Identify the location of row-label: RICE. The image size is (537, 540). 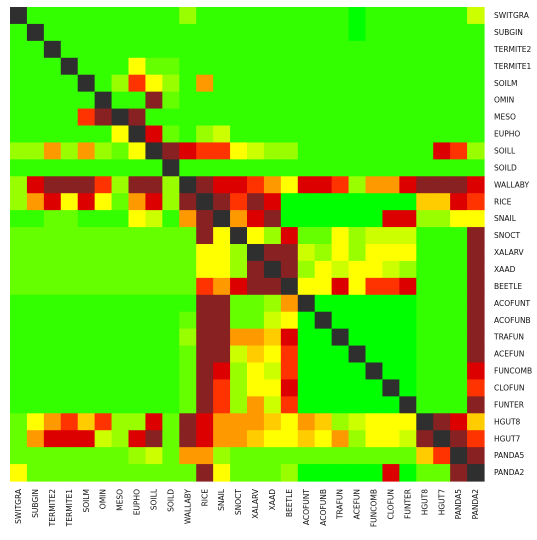
(503, 201).